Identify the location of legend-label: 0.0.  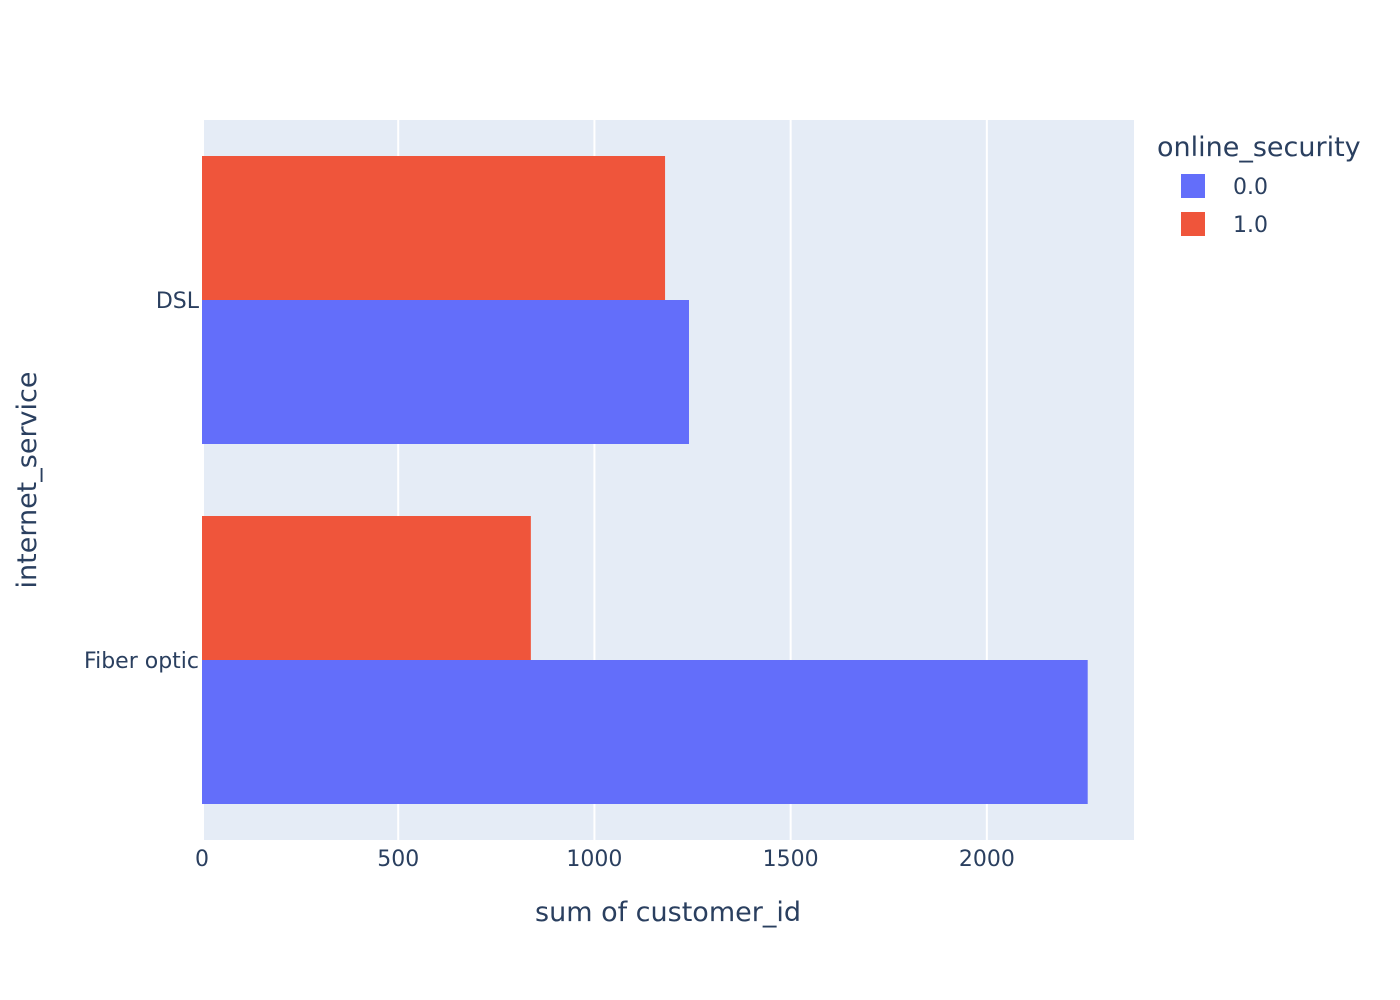
(1250, 187).